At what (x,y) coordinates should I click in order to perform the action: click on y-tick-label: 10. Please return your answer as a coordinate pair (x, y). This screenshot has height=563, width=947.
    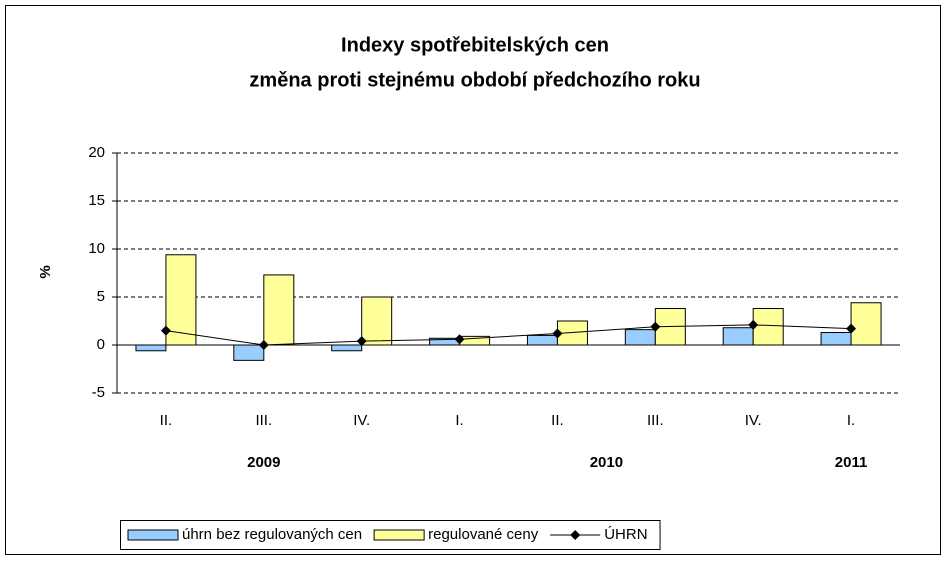
    Looking at the image, I should click on (96, 248).